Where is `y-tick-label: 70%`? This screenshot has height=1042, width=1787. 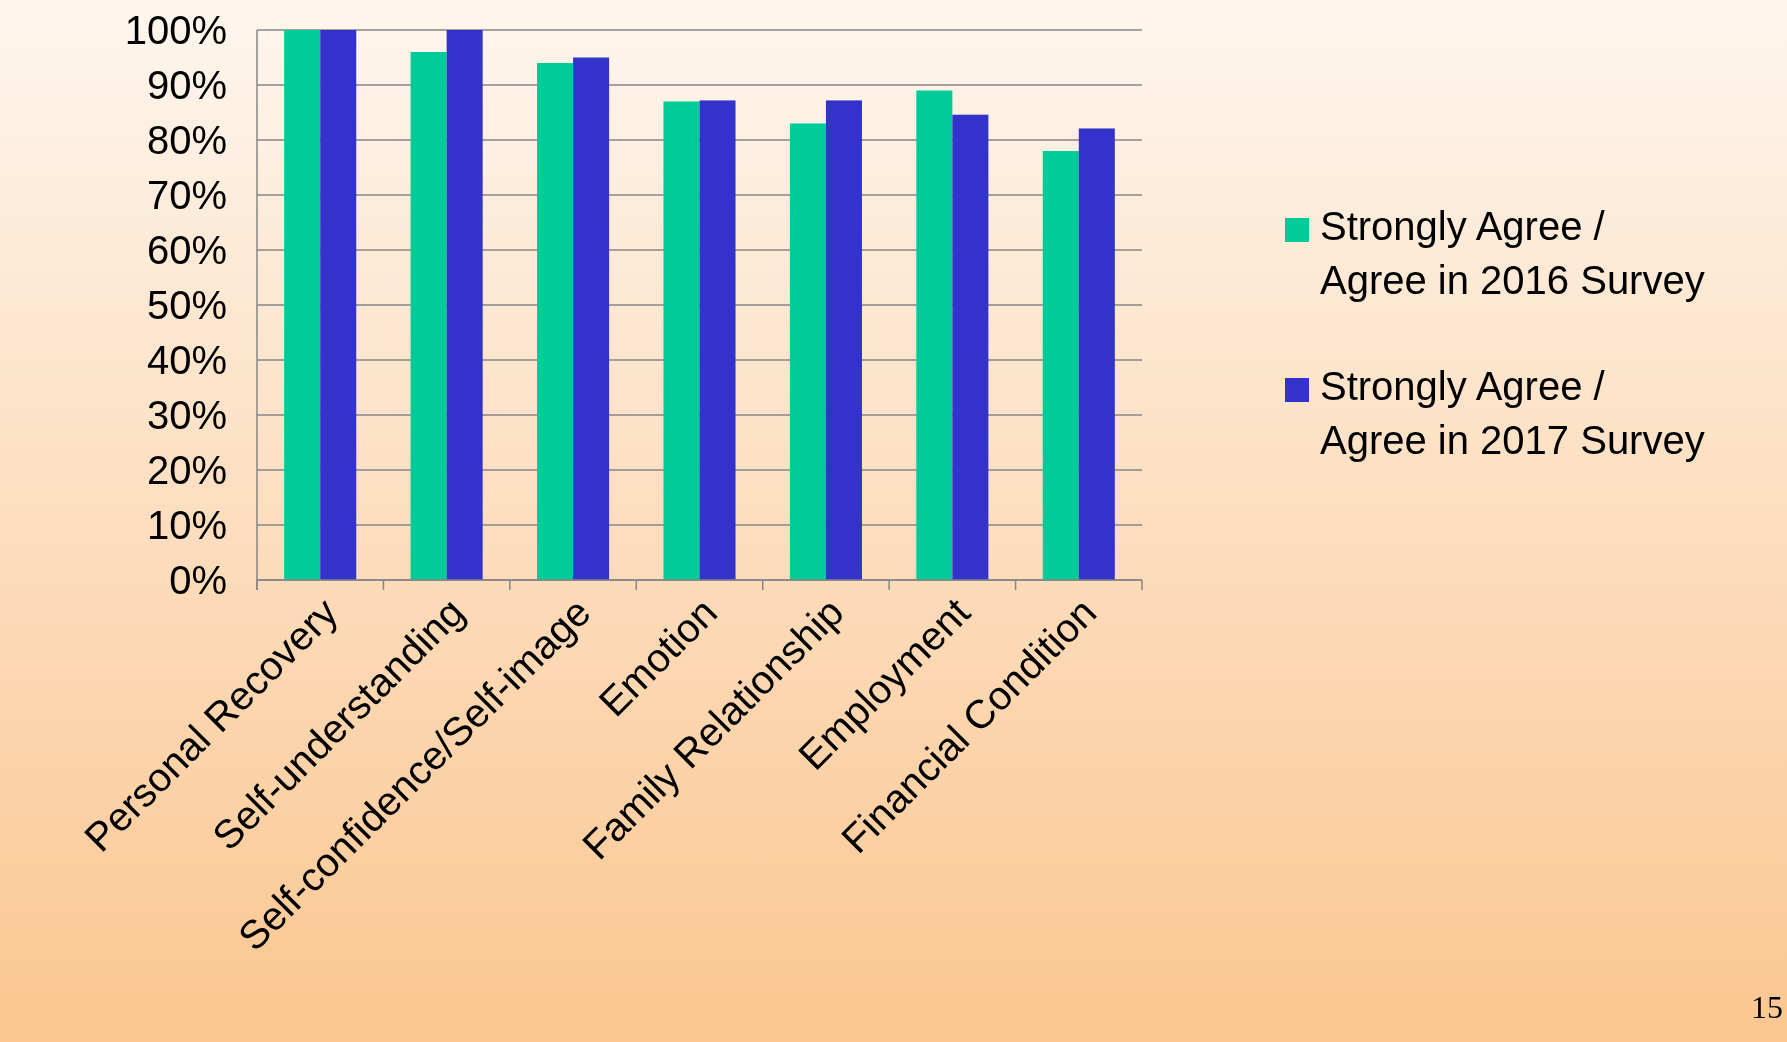
y-tick-label: 70% is located at coordinates (186, 195).